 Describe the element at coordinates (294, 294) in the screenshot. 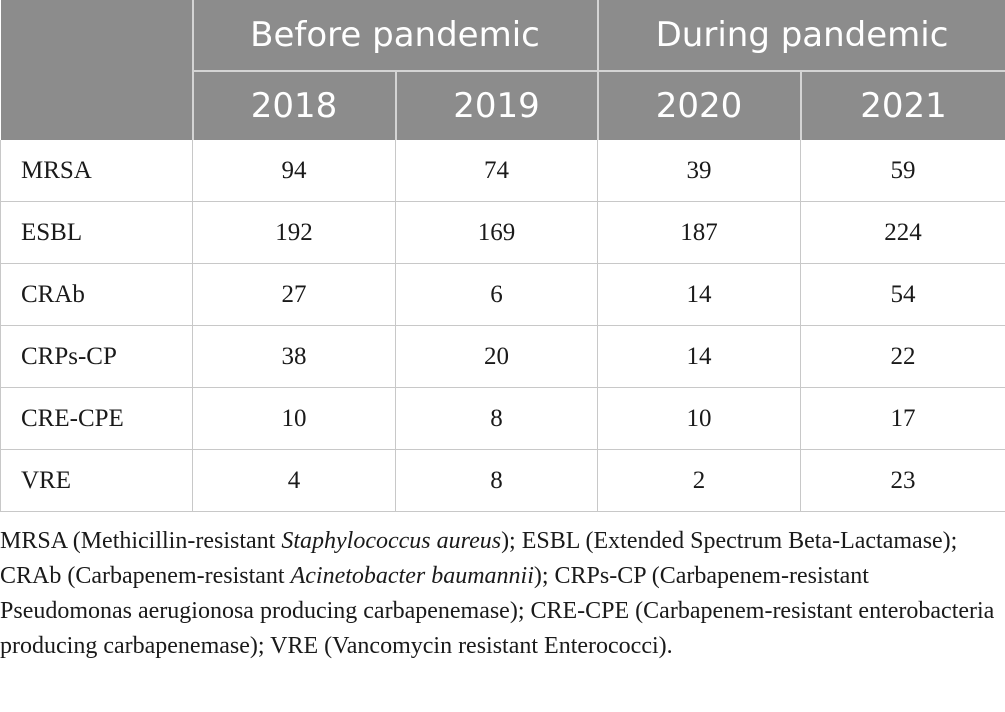

I see `table-cell: 27` at that location.